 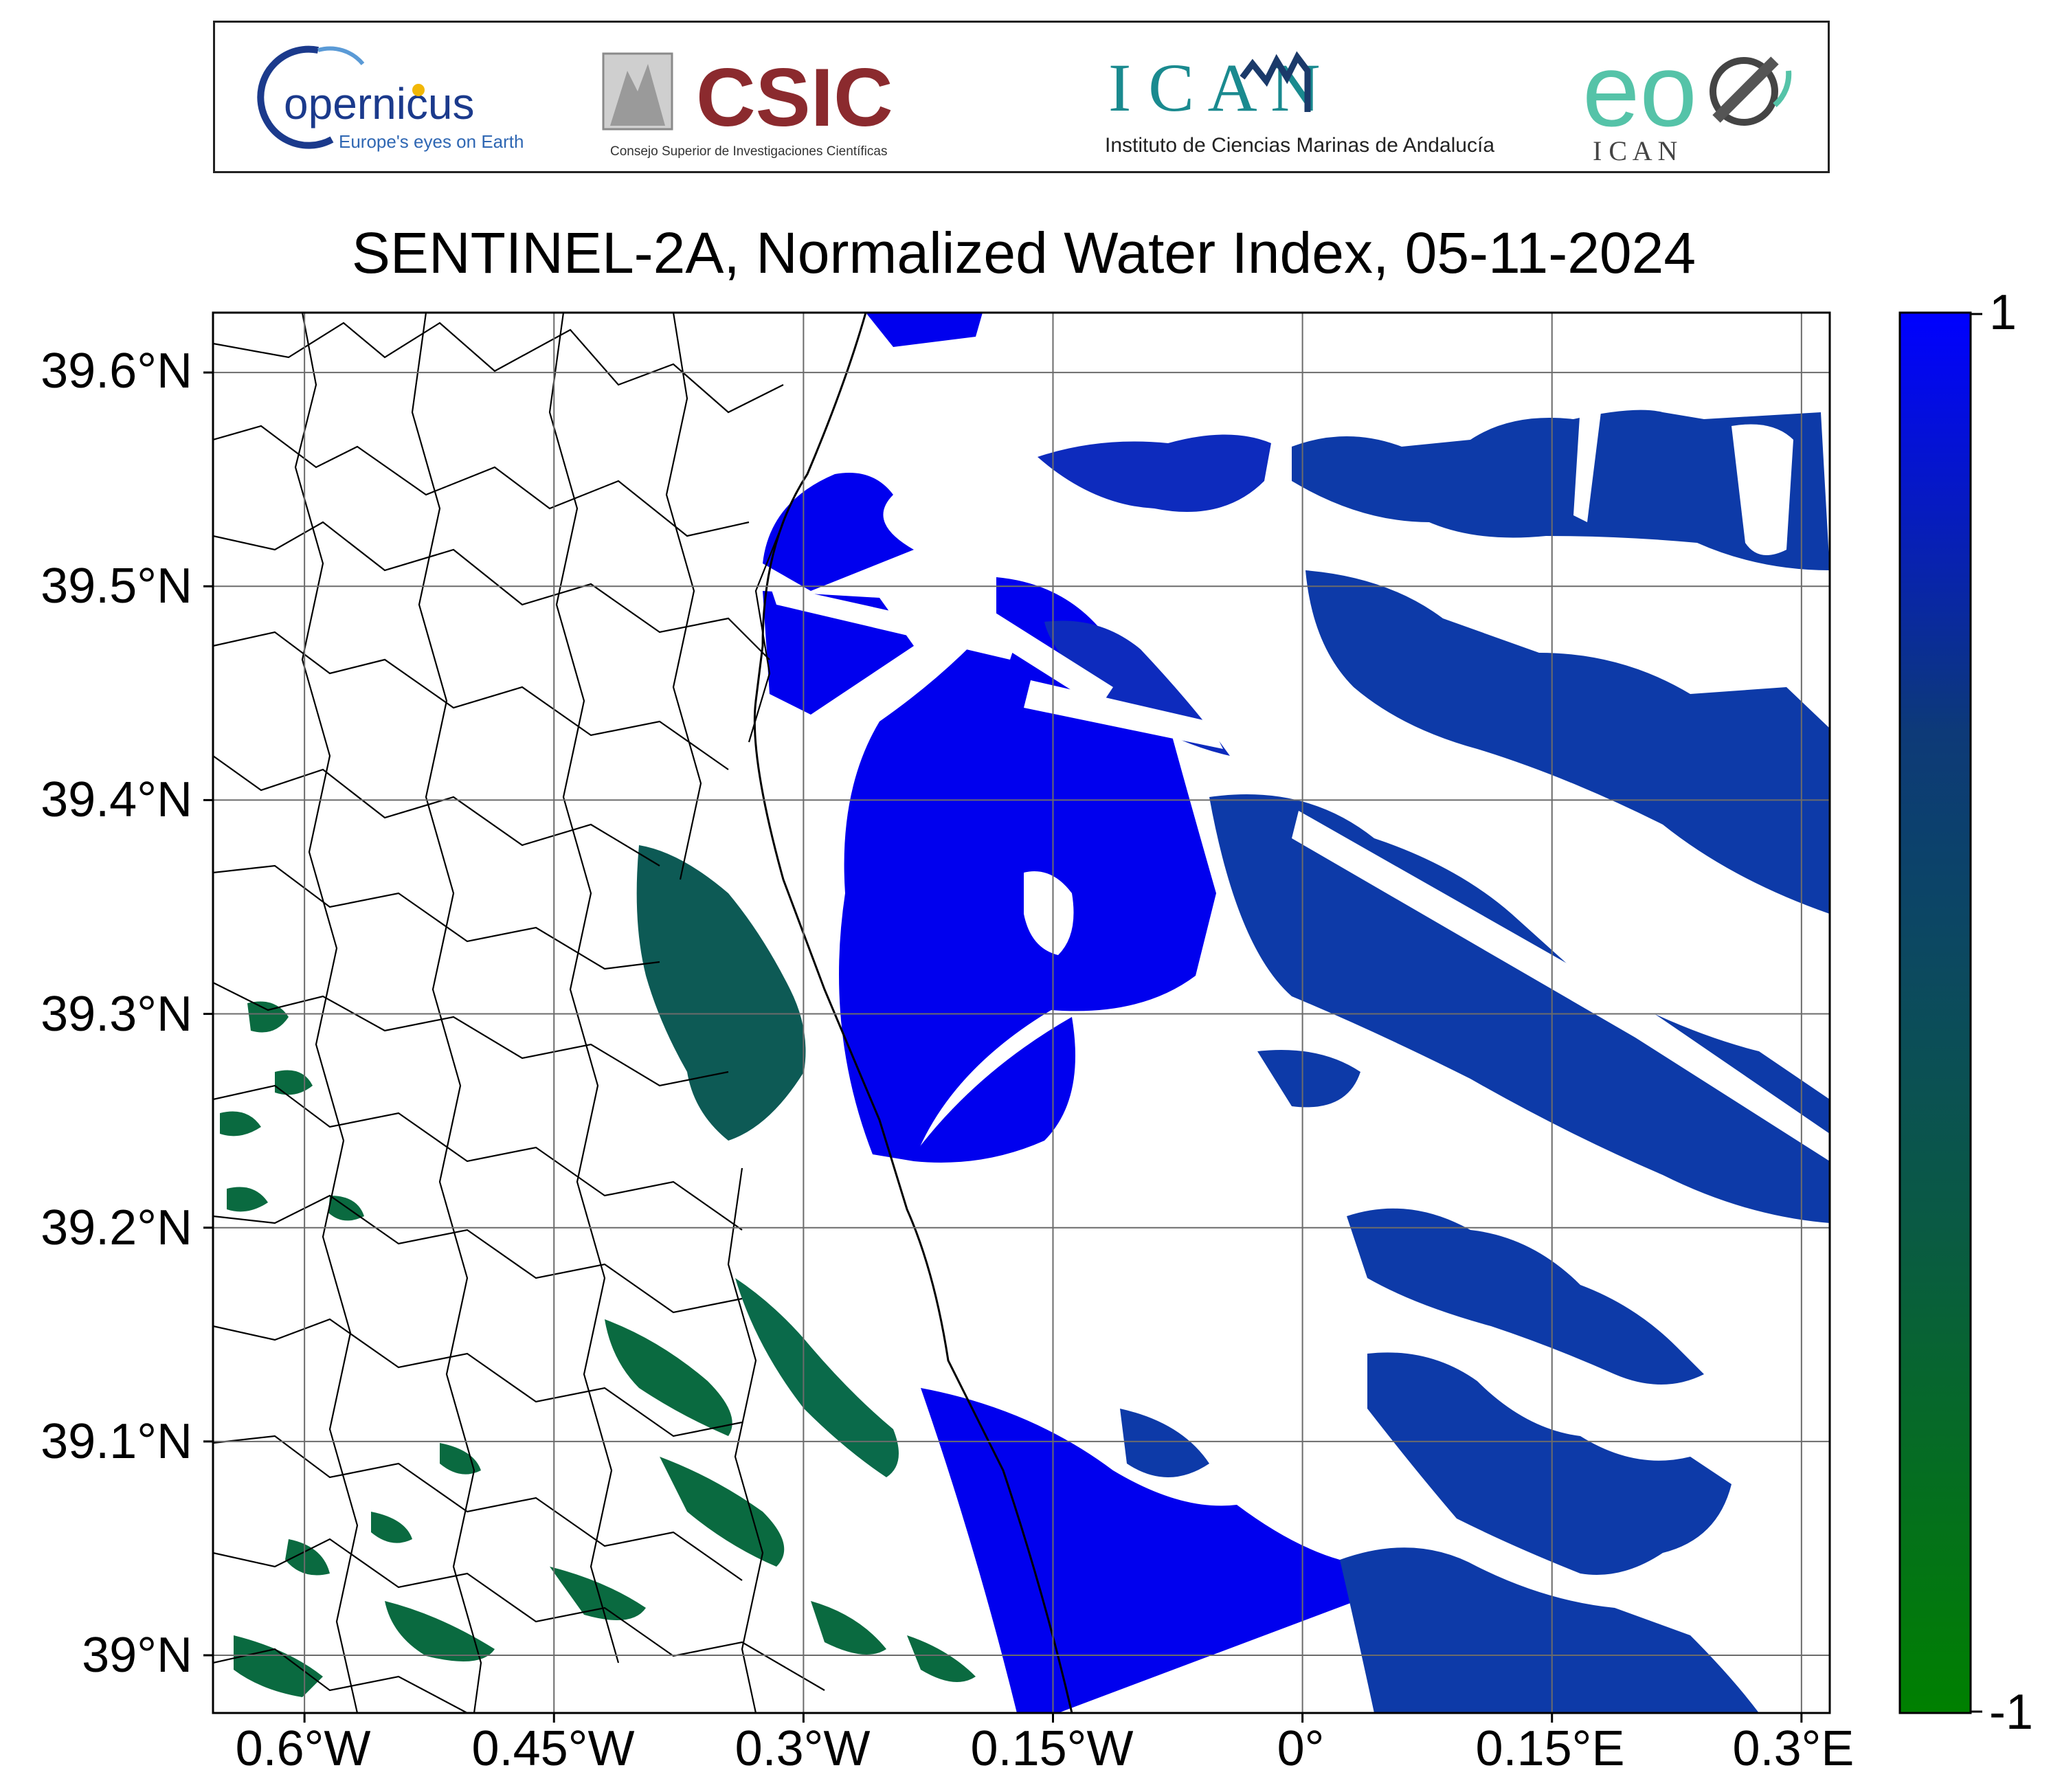 I want to click on lat-label-39-0: 39°N, so click(x=137, y=1655).